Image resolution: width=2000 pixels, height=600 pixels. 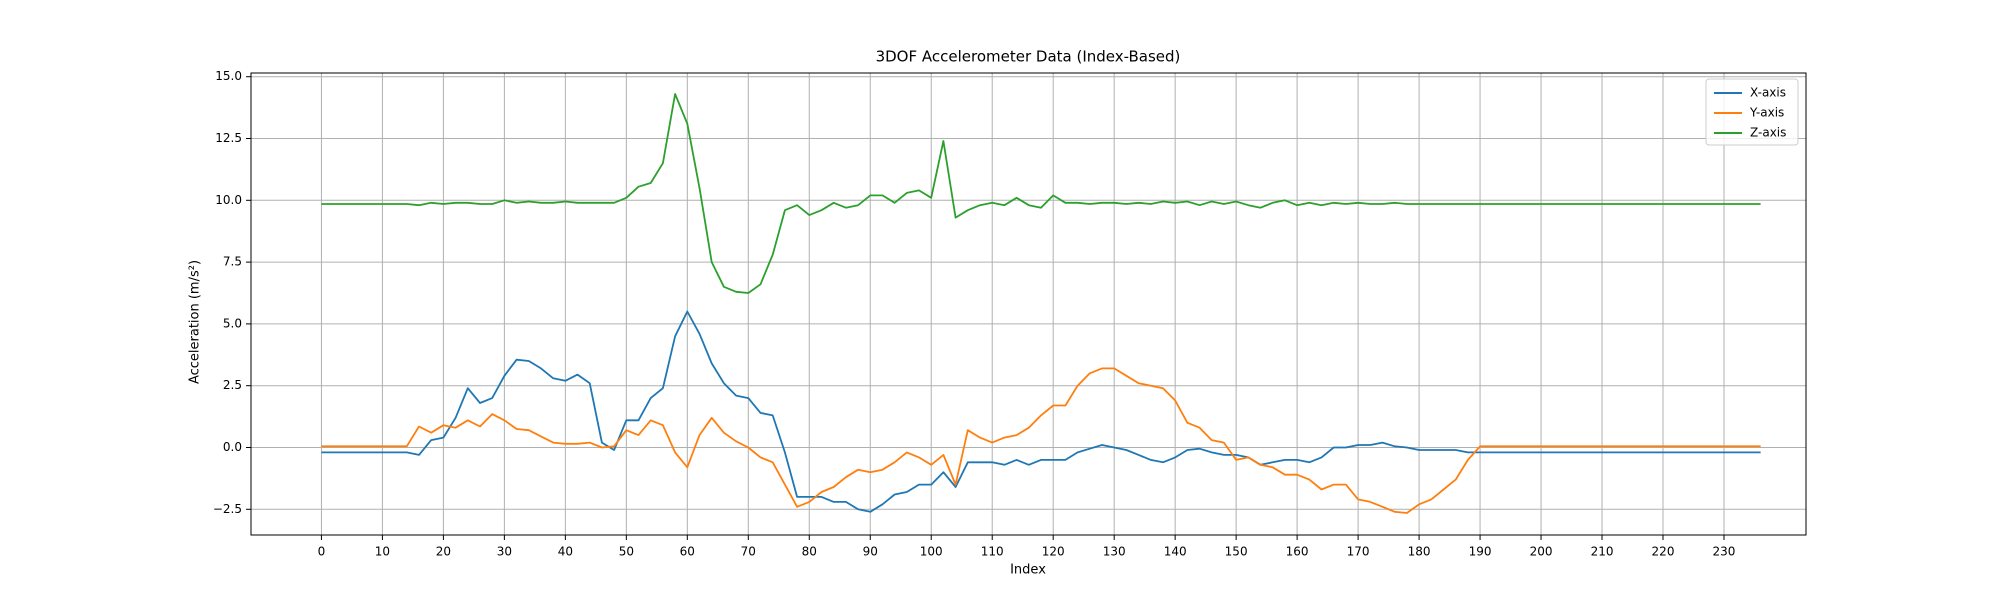 What do you see at coordinates (687, 552) in the screenshot?
I see `x-tick-label: 60` at bounding box center [687, 552].